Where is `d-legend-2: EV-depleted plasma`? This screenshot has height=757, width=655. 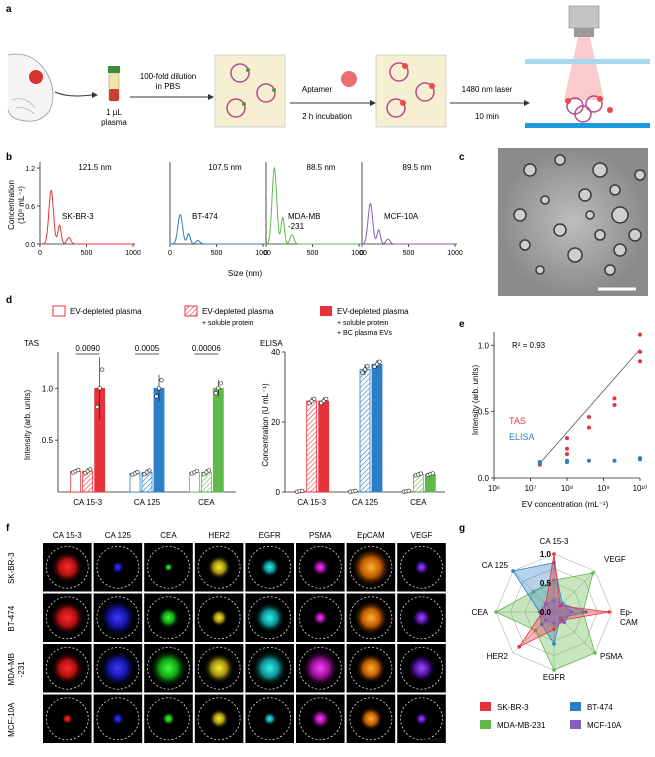
d-legend-2: EV-depleted plasma is located at coordinates (238, 311).